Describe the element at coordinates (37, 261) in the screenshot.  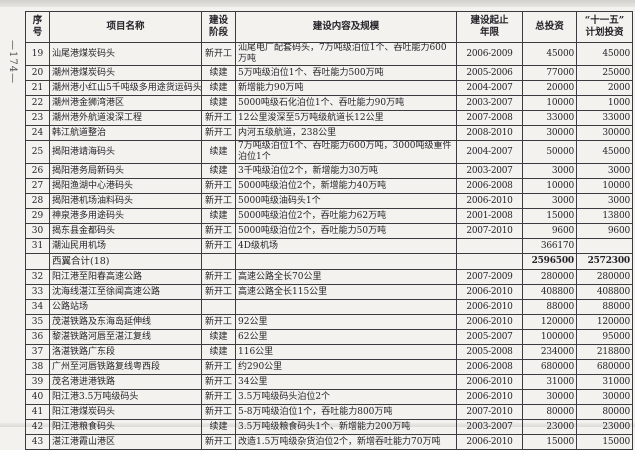
I see `cell-no` at that location.